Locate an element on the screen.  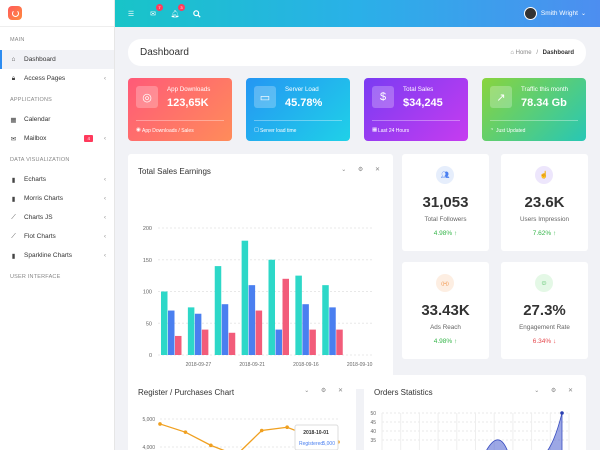
mail-icon: ✉ 7 is located at coordinates (155, 11).